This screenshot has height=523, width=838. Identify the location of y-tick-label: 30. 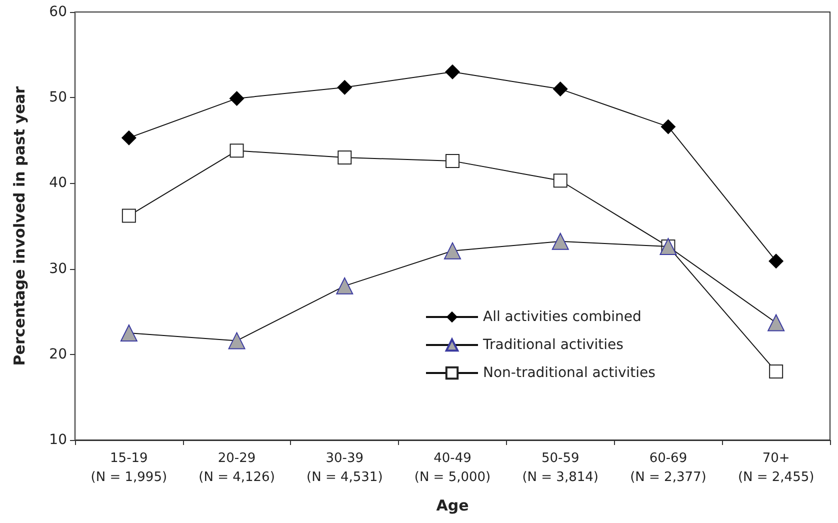
(58, 268).